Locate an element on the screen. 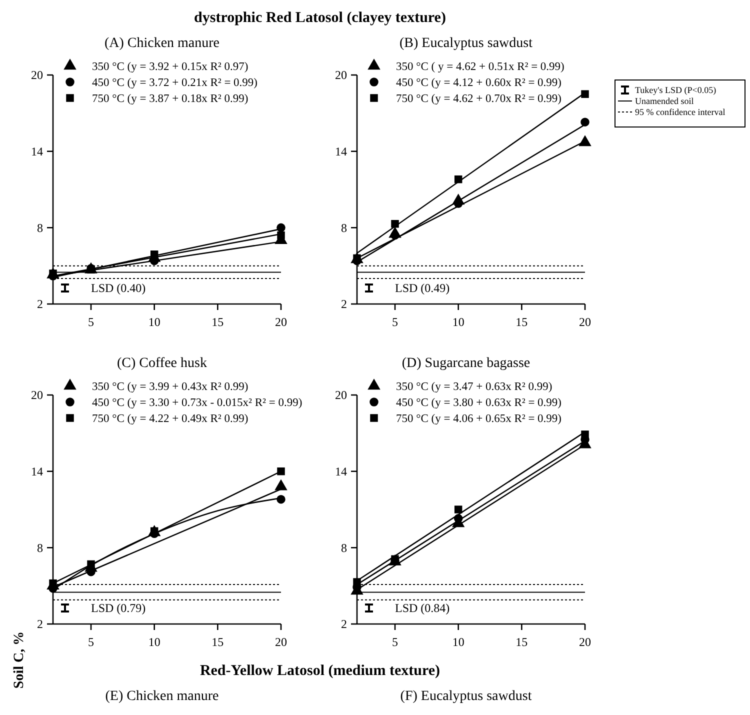 Image resolution: width=750 pixels, height=715 pixels. legend-label: 450 °C (y = 3.80 + 0.63x R² = 0.99) is located at coordinates (479, 403).